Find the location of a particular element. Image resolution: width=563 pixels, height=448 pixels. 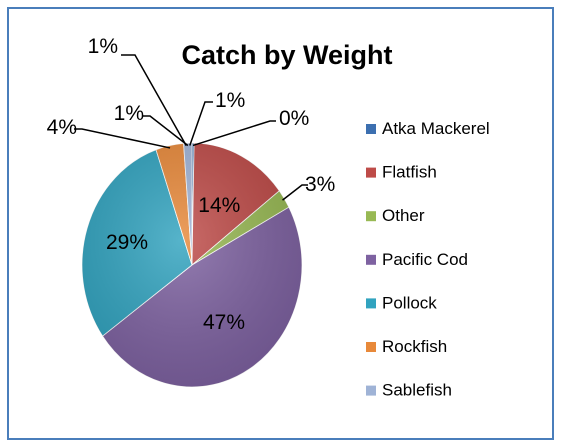

leader-rockfish is located at coordinates (122, 138).